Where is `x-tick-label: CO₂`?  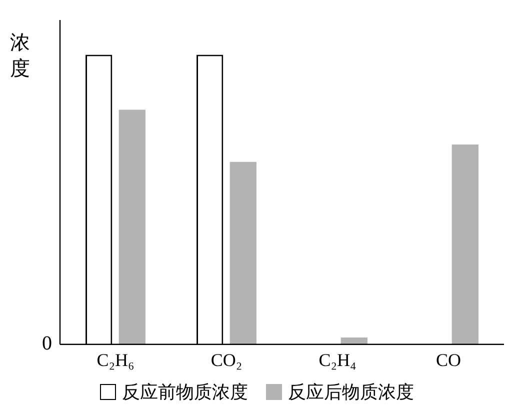 x-tick-label: CO₂ is located at coordinates (226, 360).